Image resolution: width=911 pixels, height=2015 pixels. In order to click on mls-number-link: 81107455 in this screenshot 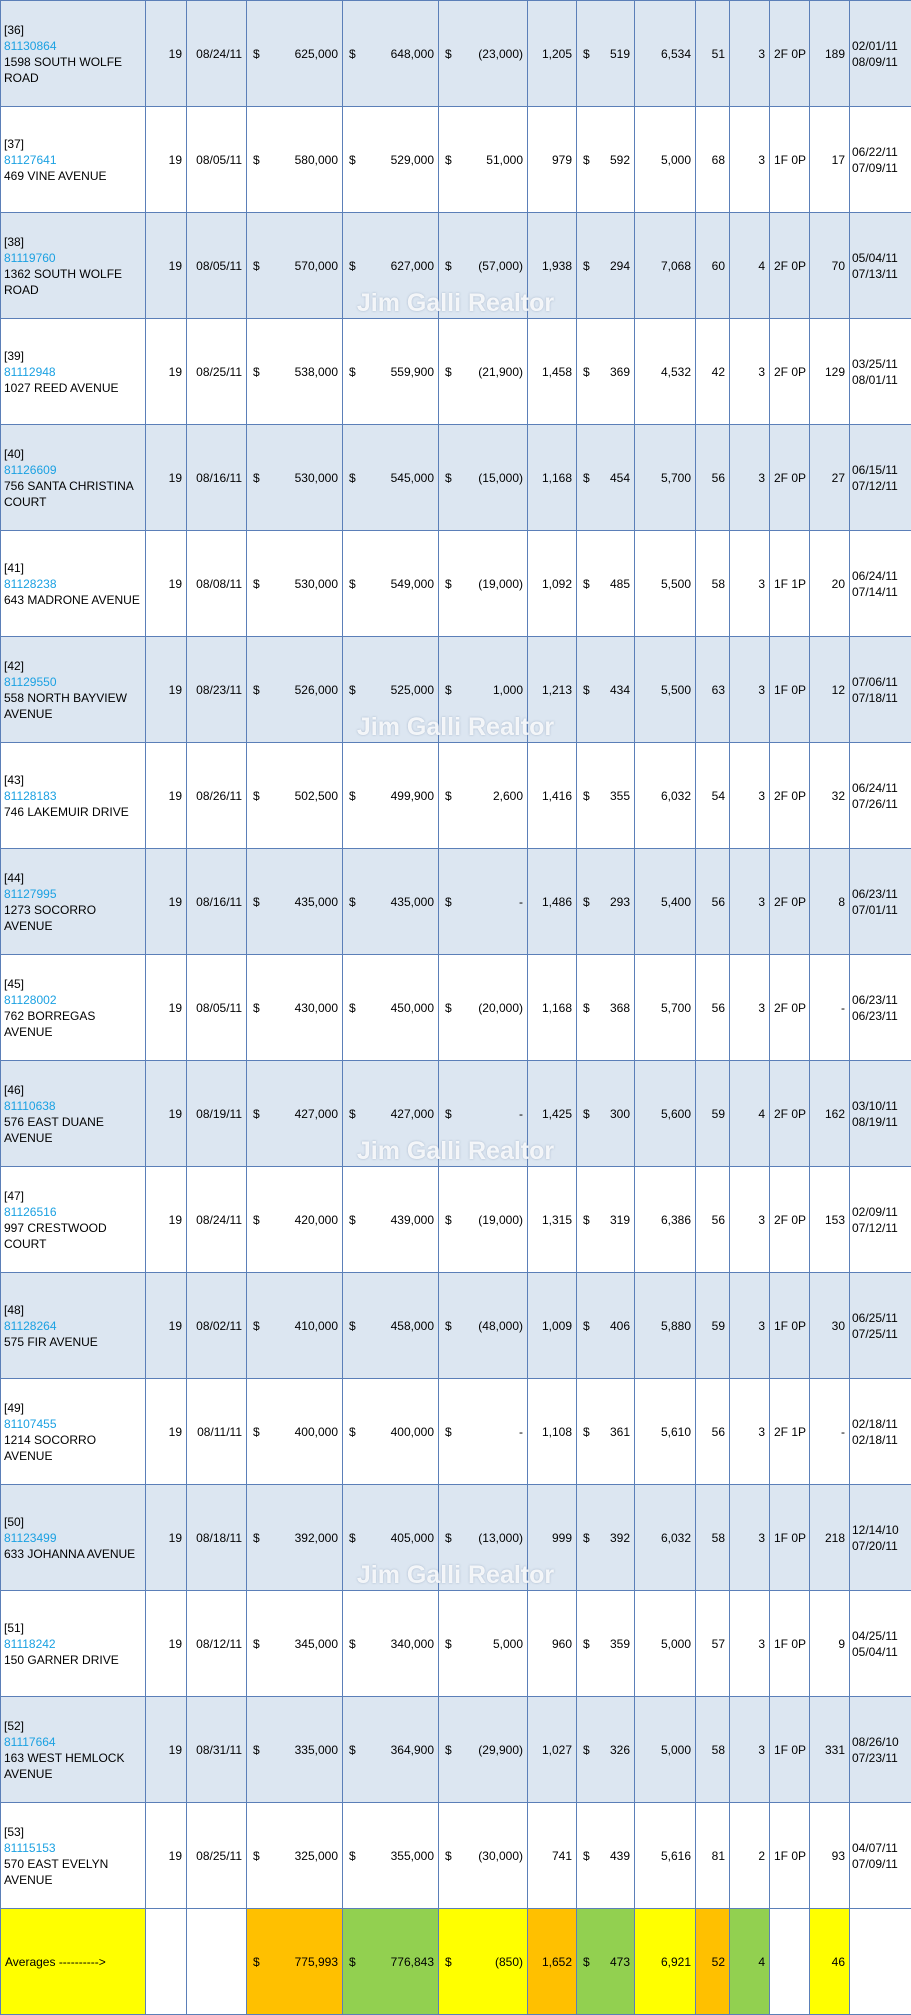, I will do `click(30, 1423)`.